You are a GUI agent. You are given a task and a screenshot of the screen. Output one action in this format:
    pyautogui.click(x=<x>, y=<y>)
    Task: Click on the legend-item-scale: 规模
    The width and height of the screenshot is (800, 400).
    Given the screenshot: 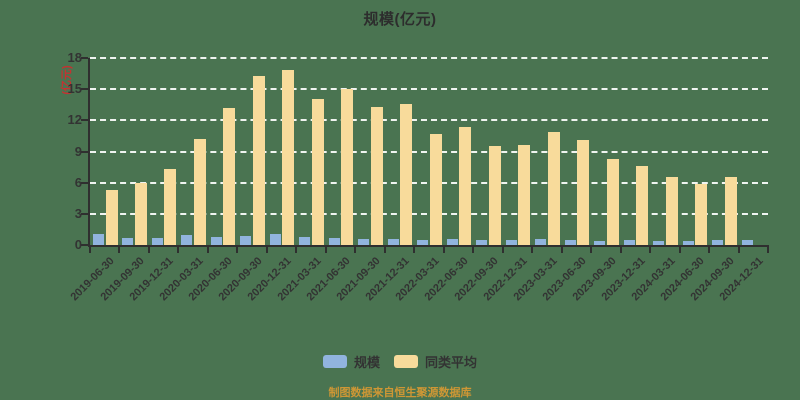 What is the action you would take?
    pyautogui.click(x=351, y=361)
    